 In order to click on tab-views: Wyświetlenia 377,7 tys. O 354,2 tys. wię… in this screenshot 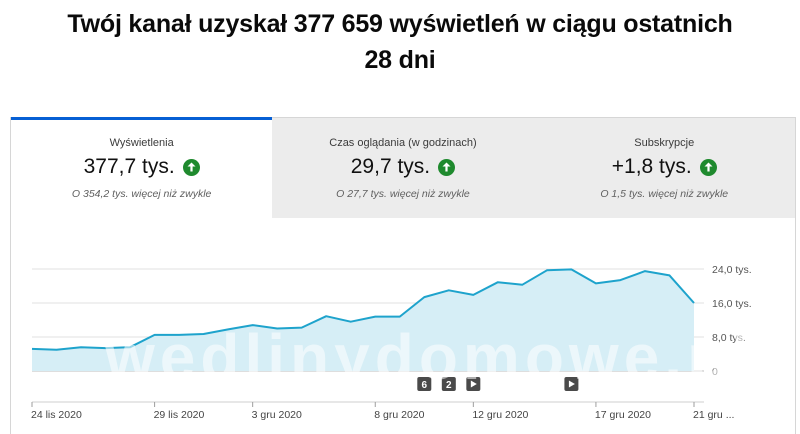, I will do `click(142, 167)`.